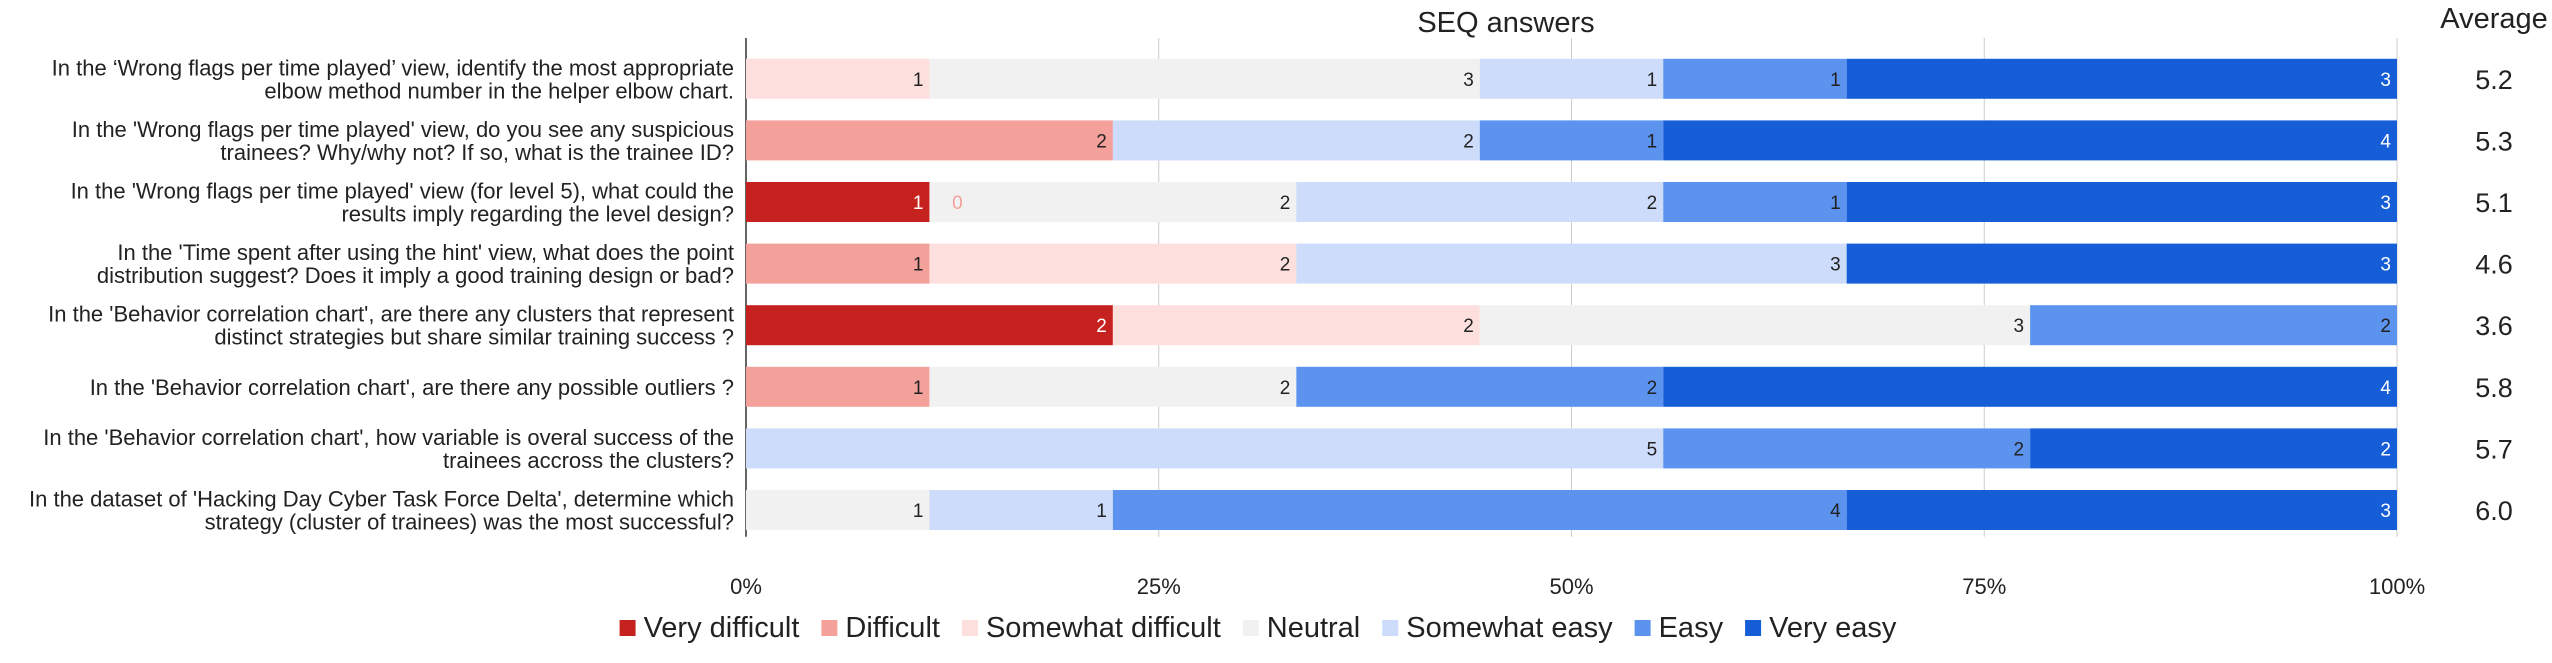 The image size is (2552, 663). I want to click on legend-item-difficult: Difficult, so click(880, 628).